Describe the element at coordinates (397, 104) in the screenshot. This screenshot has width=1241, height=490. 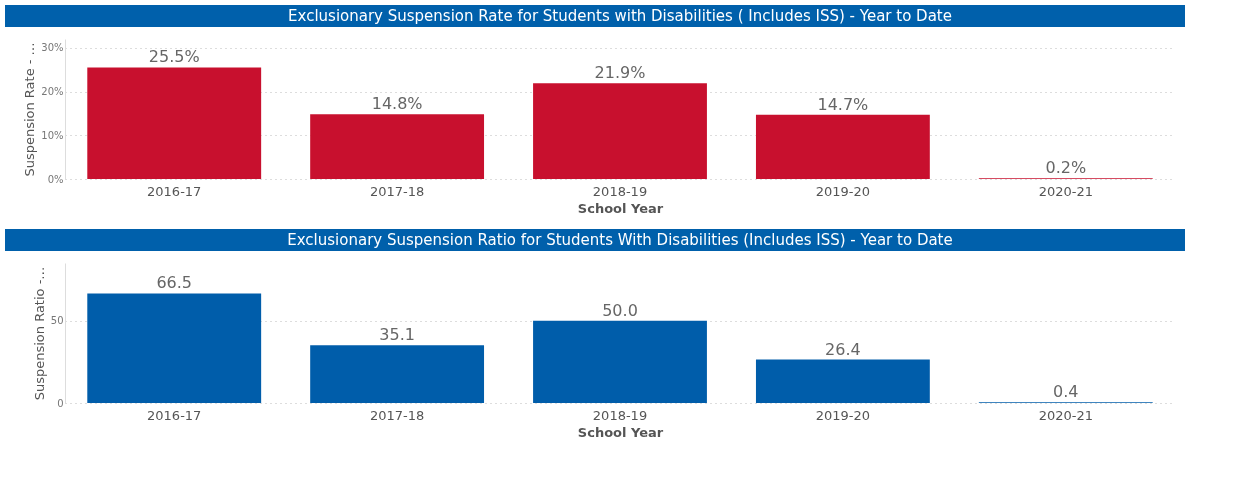
I see `data-label: 14.8%` at that location.